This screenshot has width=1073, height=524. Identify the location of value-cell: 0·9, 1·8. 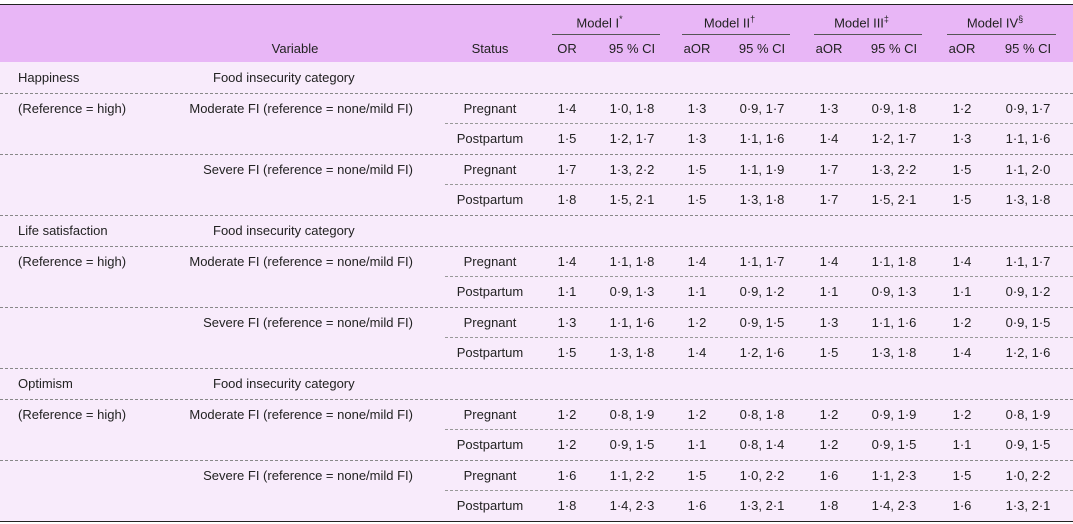
(894, 108).